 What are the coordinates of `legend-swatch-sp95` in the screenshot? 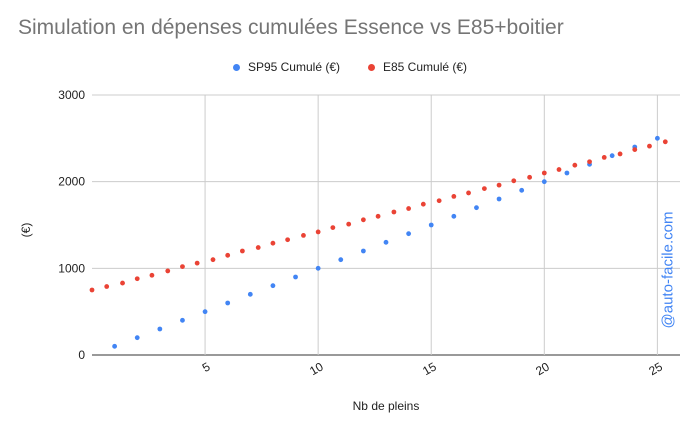 It's located at (236, 67).